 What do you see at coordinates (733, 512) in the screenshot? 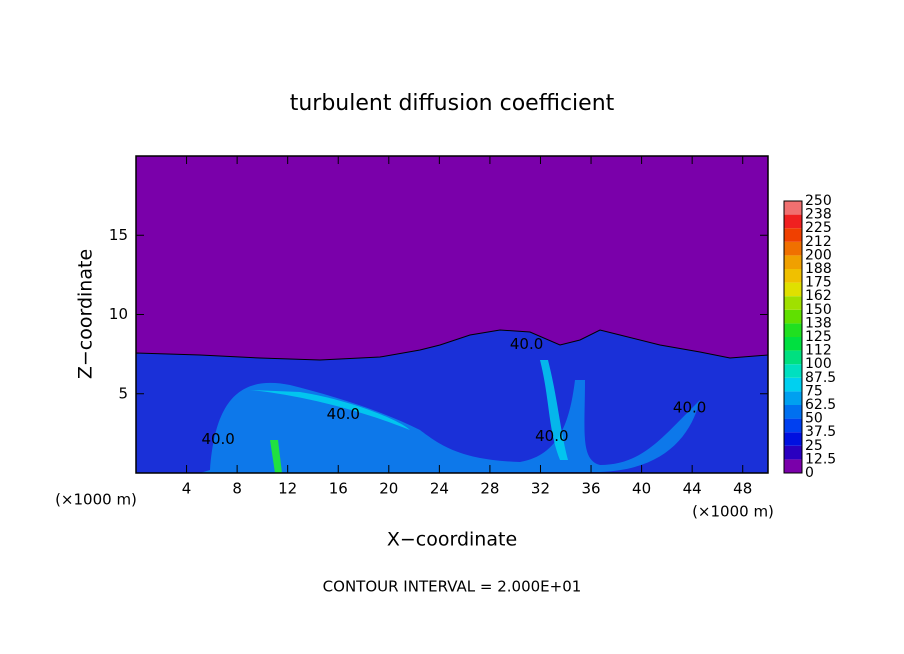
I see `x-unit-label: (×1000 m)` at bounding box center [733, 512].